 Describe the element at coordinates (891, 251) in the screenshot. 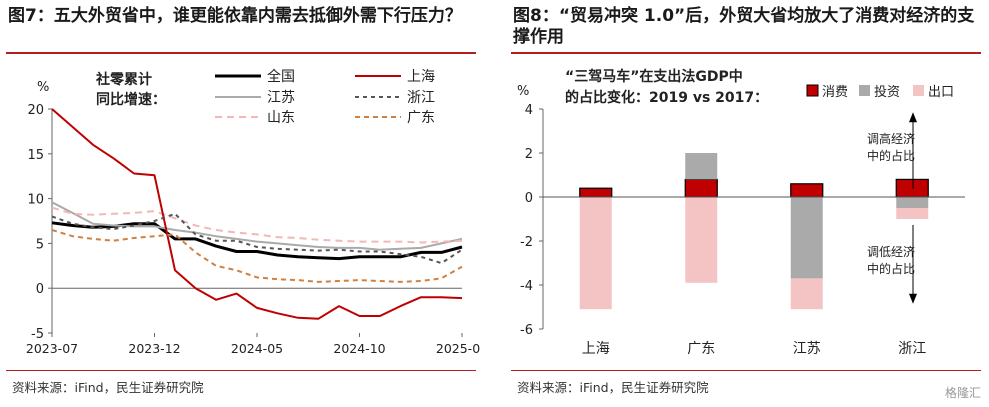

I see `annotation-down-line1: 调低经济` at that location.